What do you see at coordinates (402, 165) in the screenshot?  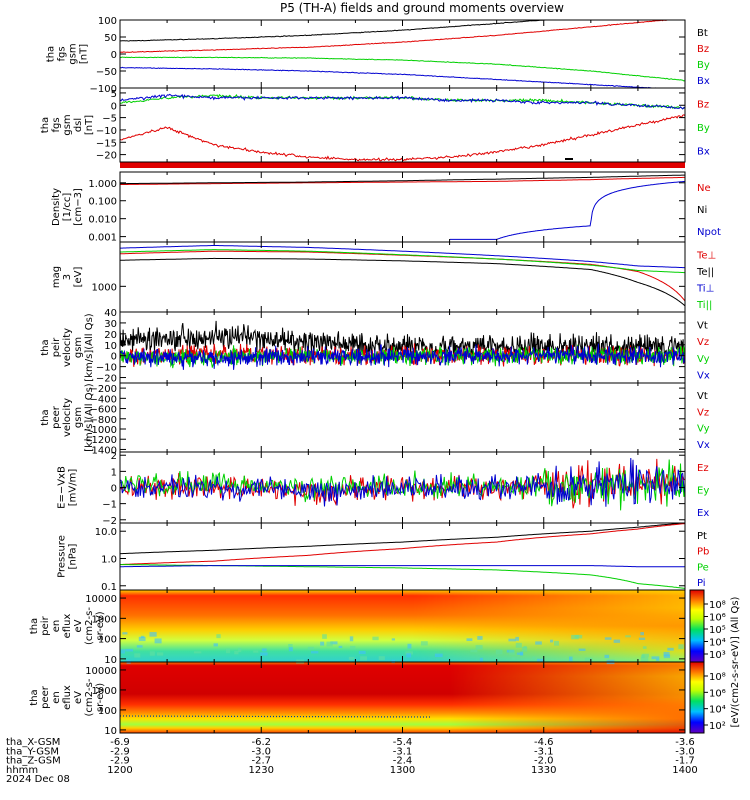 I see `status-bar` at bounding box center [402, 165].